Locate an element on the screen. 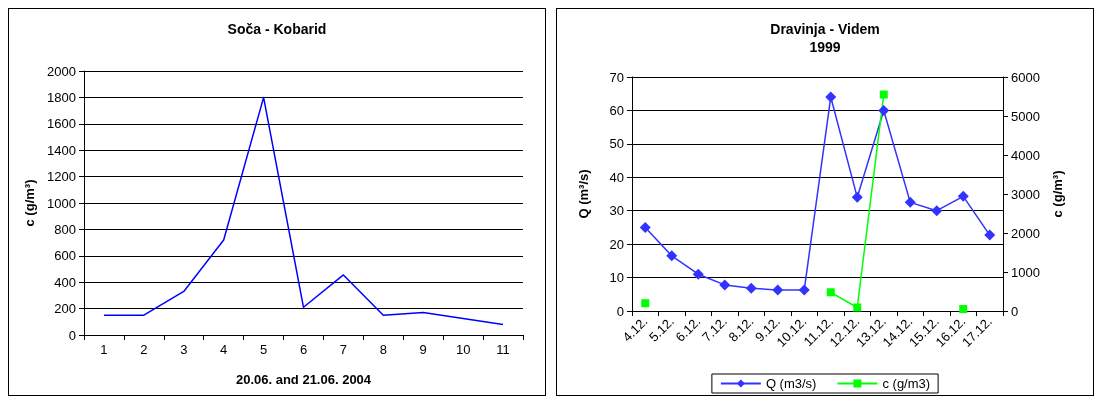 Image resolution: width=1103 pixels, height=406 pixels. y-tick-label: 2000 is located at coordinates (61, 71).